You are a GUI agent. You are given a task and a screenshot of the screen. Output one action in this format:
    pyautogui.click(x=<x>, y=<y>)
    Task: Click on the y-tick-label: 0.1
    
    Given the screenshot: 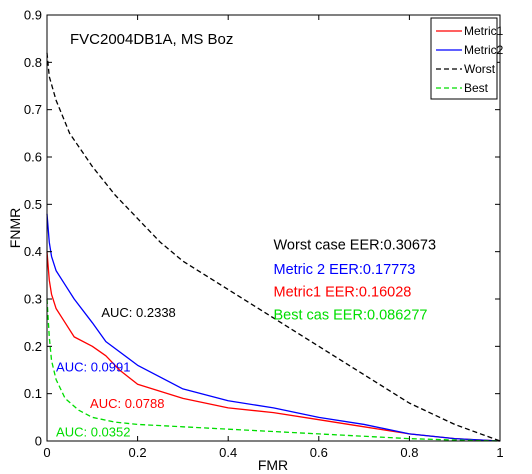 What is the action you would take?
    pyautogui.click(x=33, y=393)
    